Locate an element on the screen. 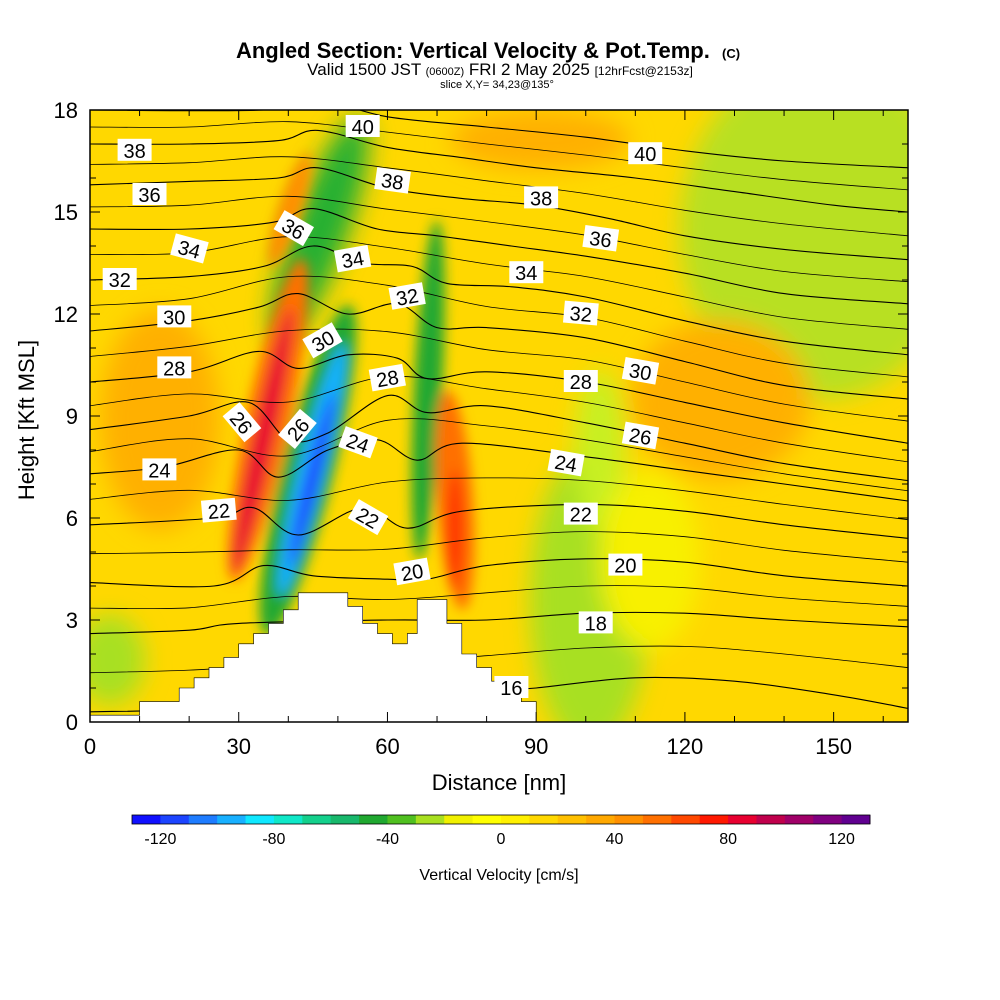 Image resolution: width=1000 pixels, height=1000 pixels. isentrope-label-text: 26 is located at coordinates (640, 438).